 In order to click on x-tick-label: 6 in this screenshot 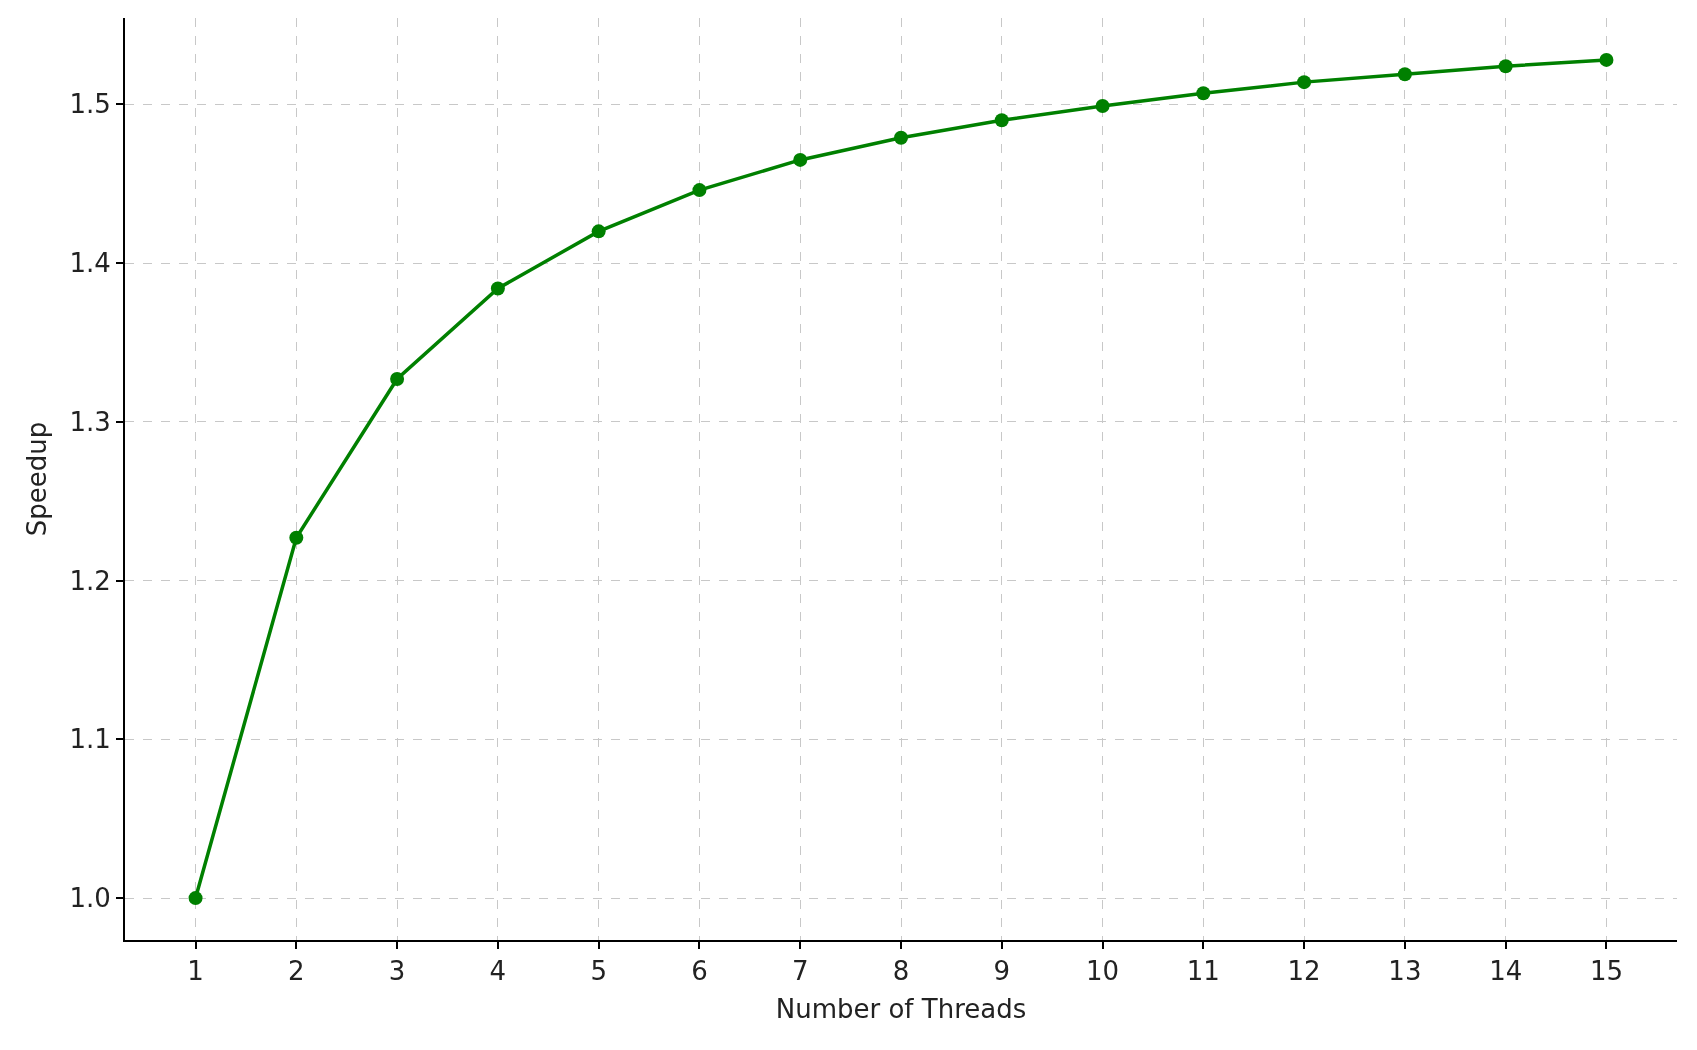, I will do `click(699, 971)`.